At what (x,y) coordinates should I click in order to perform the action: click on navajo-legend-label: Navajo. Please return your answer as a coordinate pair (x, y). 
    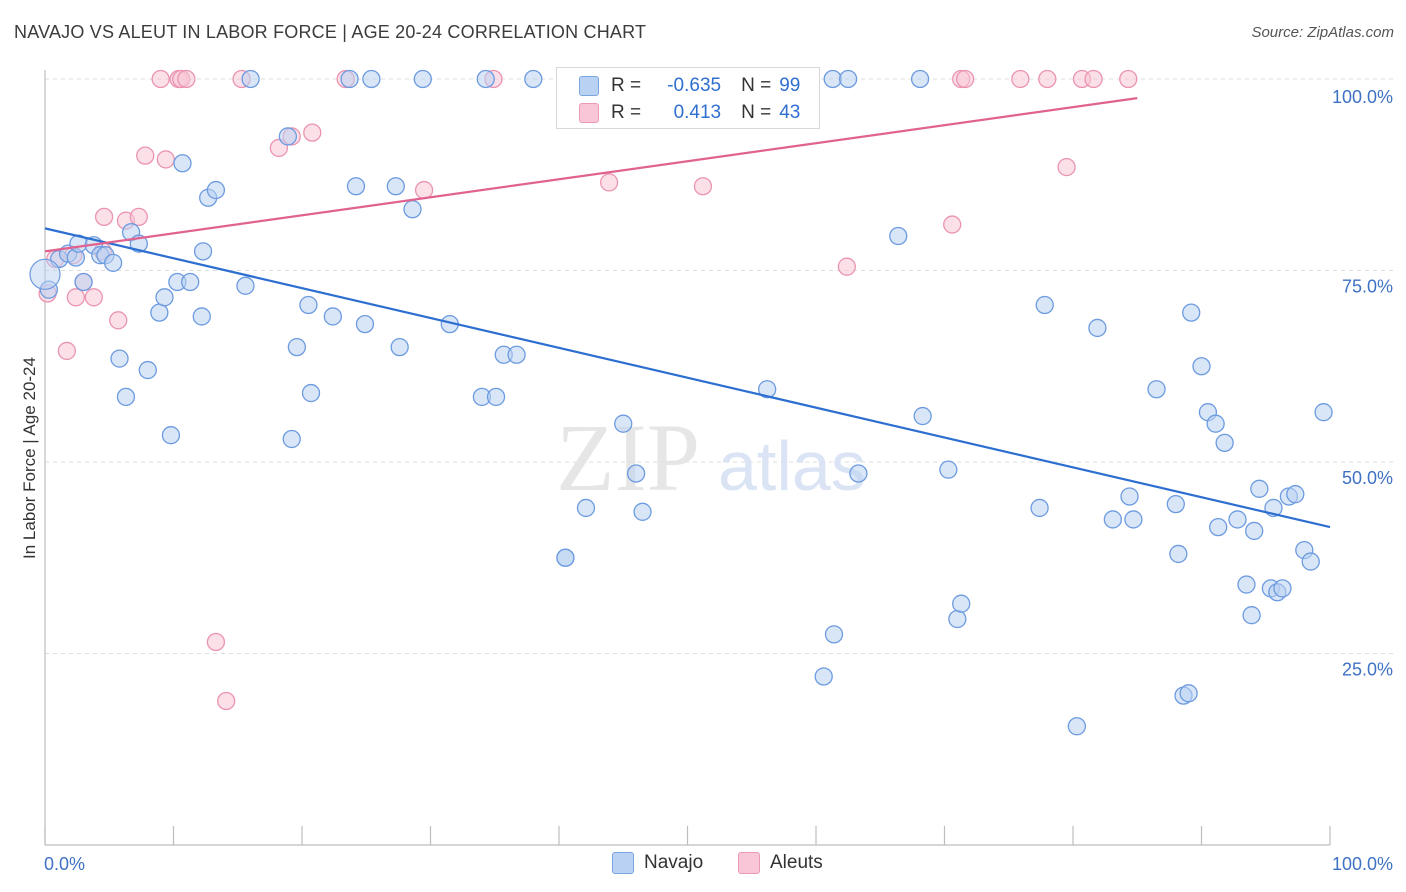
    Looking at the image, I should click on (674, 862).